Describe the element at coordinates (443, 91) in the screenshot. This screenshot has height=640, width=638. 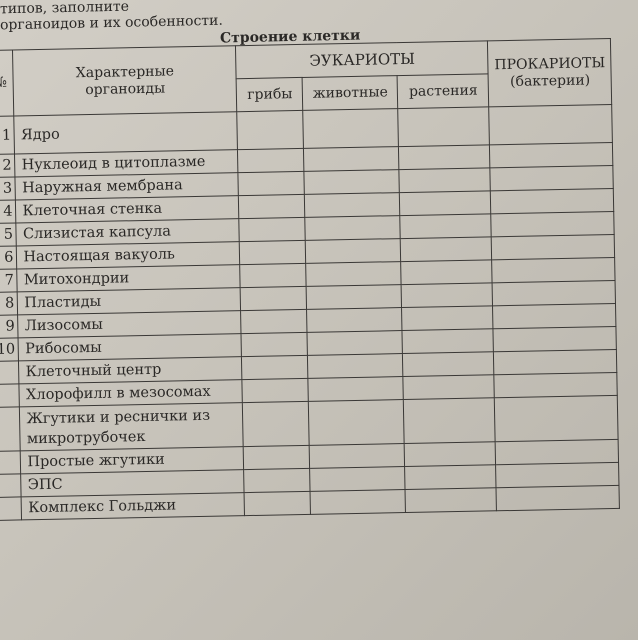
I see `header-plants: растения` at that location.